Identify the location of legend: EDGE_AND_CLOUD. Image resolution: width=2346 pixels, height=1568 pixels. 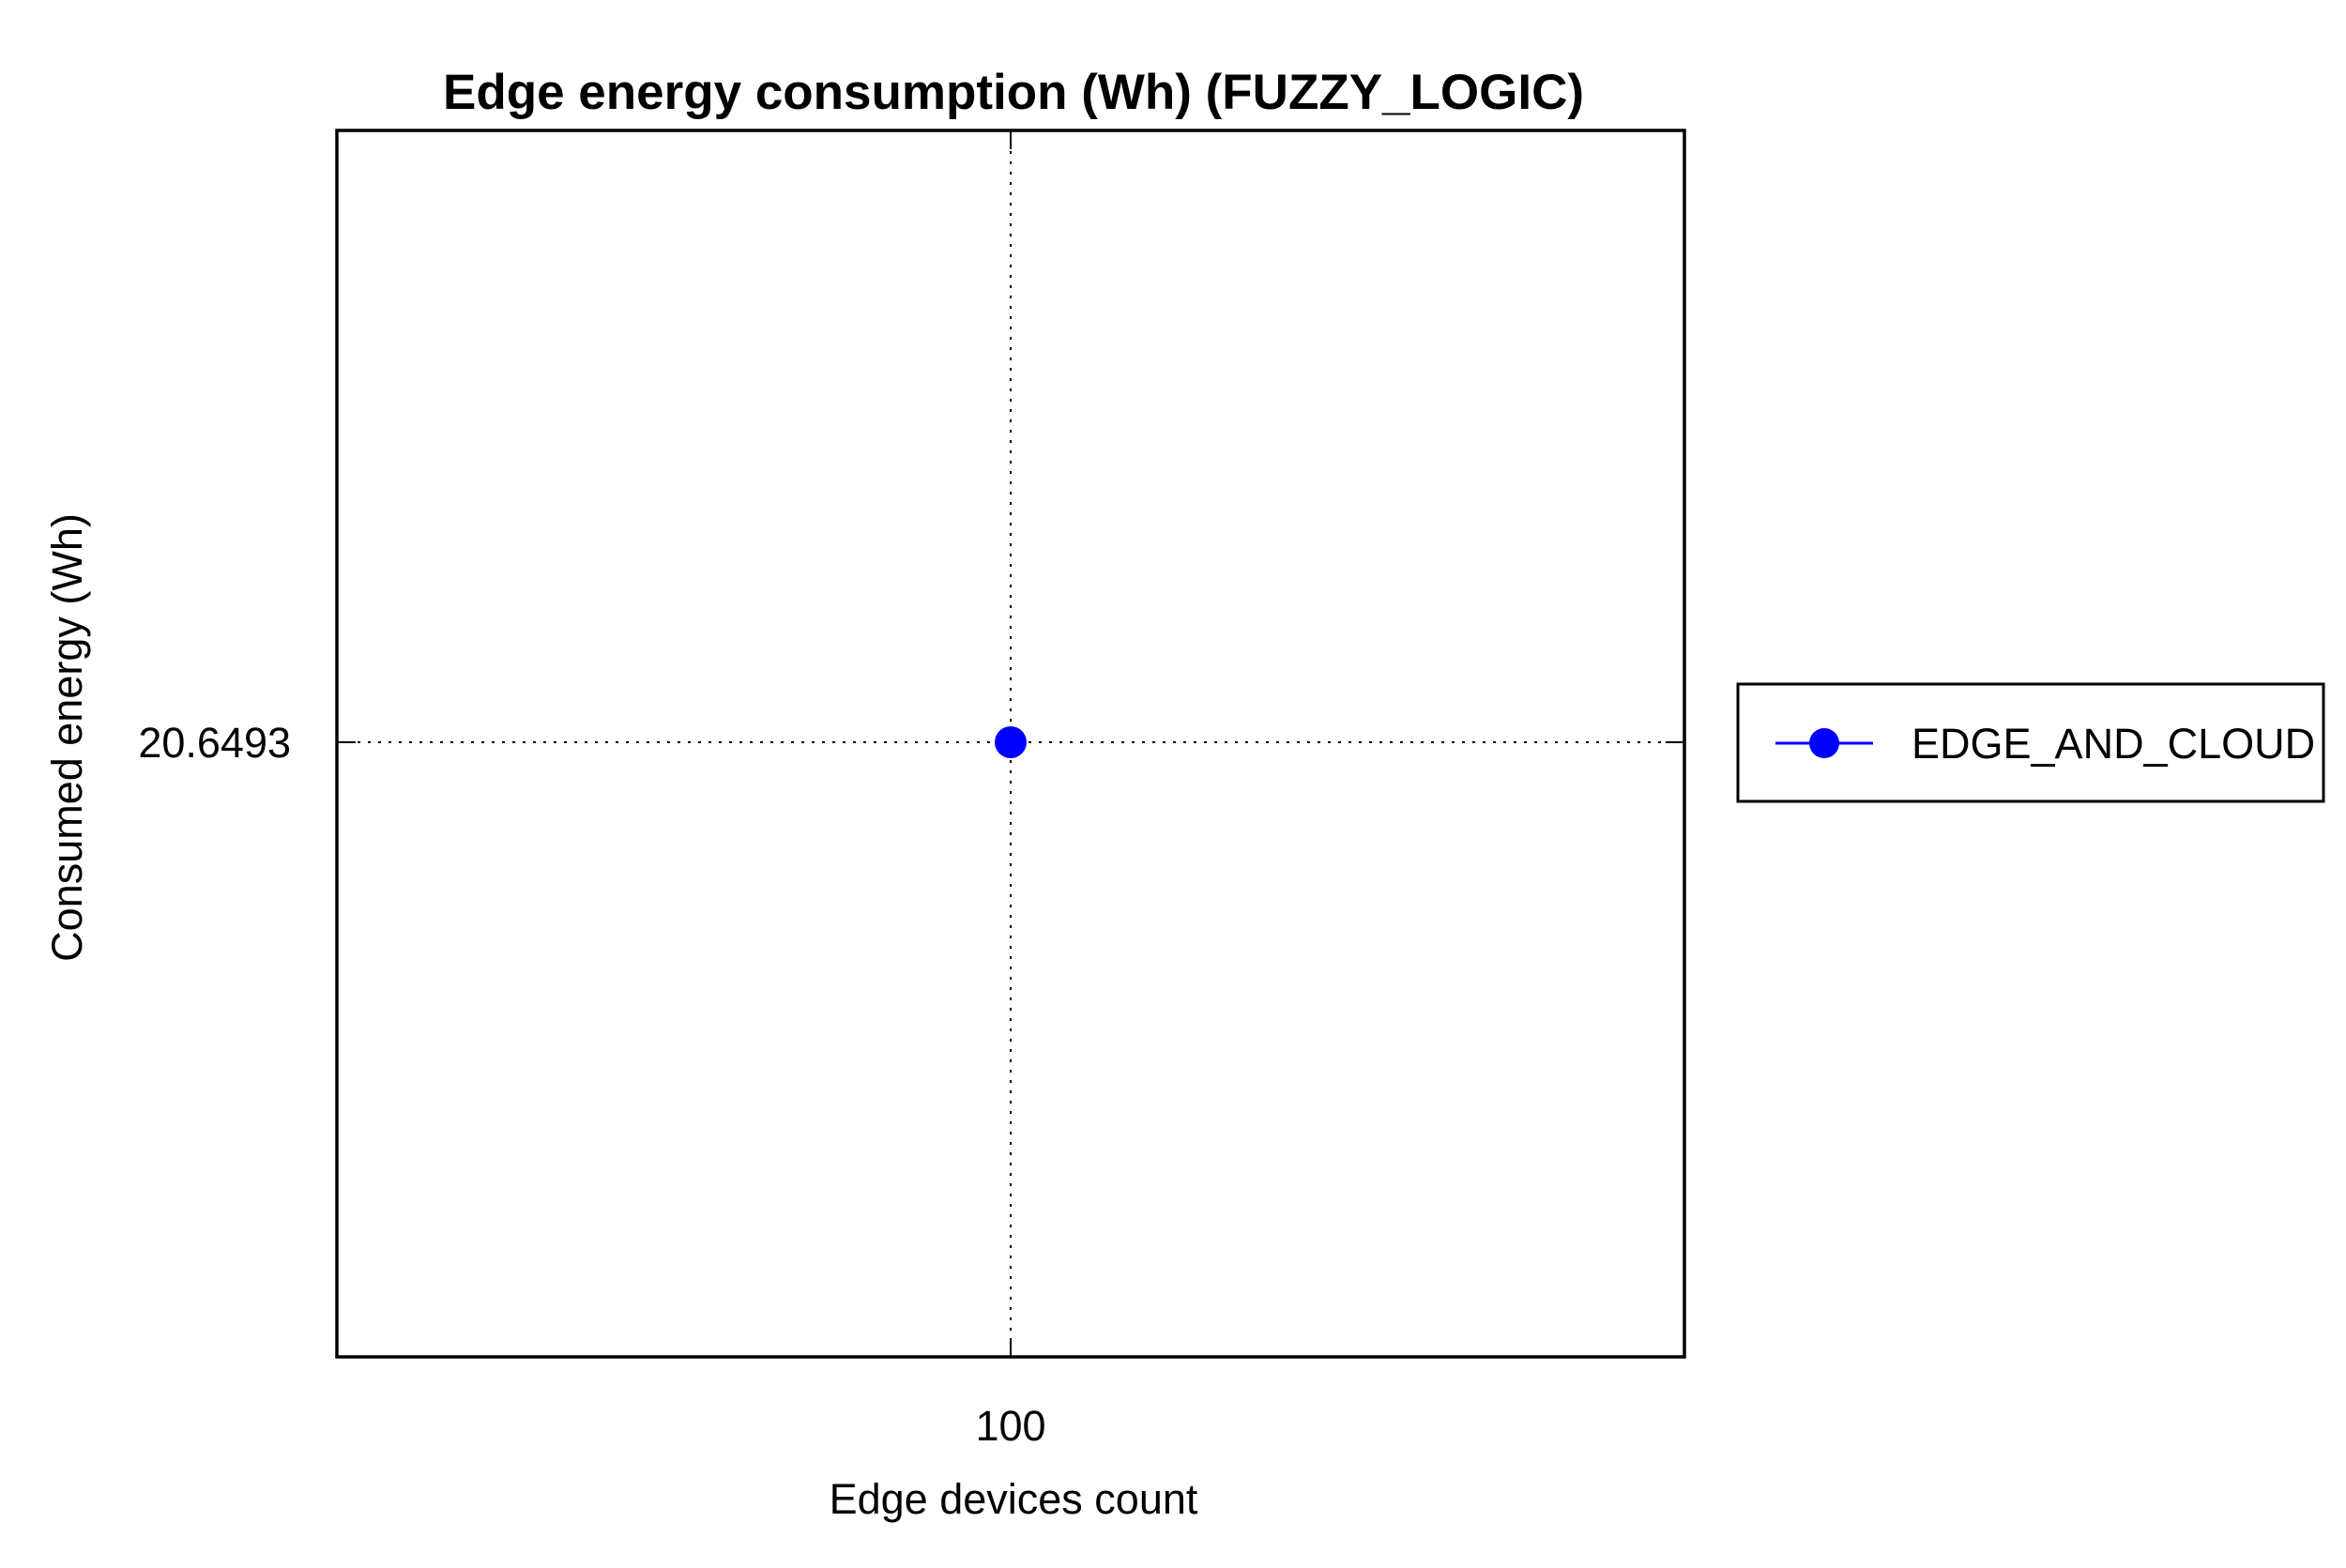
(2030, 742).